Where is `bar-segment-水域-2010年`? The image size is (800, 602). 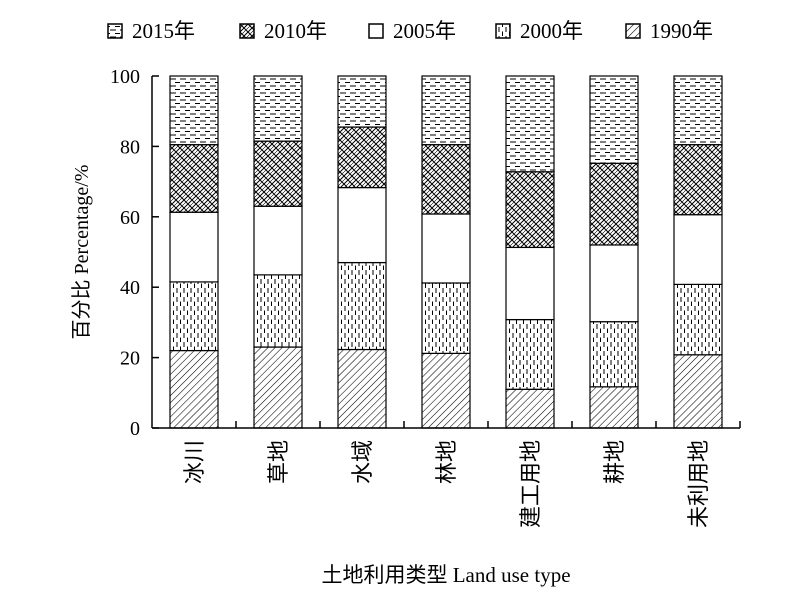
bar-segment-水域-2010年 is located at coordinates (362, 157).